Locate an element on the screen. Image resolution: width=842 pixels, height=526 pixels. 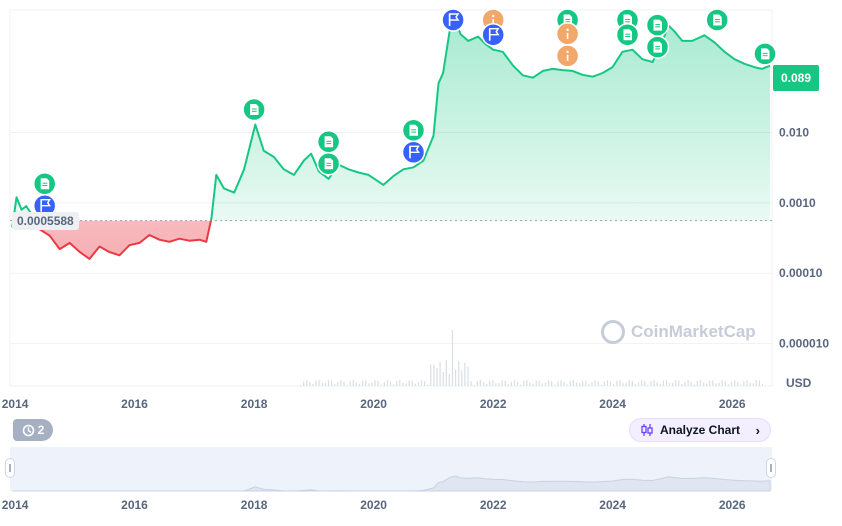
y-tick-label: 0.000010 is located at coordinates (804, 344).